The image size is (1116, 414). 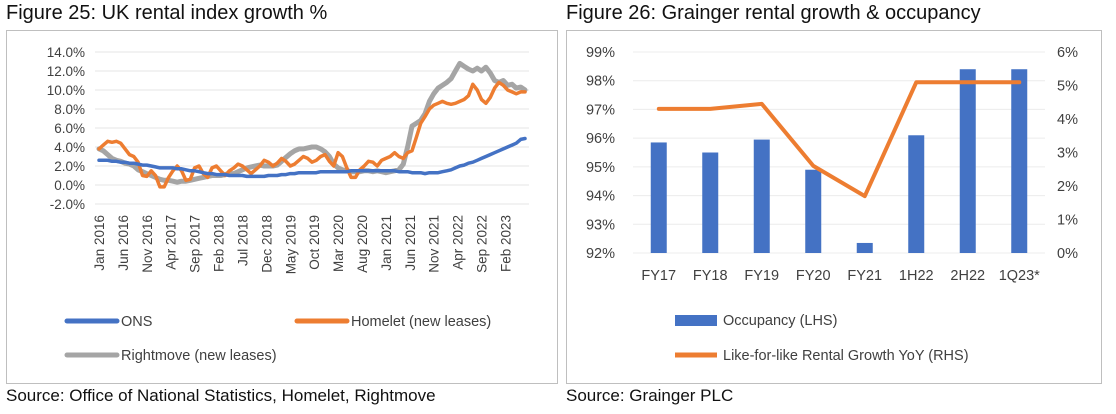 What do you see at coordinates (1067, 221) in the screenshot?
I see `y-right-tick-label: 1%` at bounding box center [1067, 221].